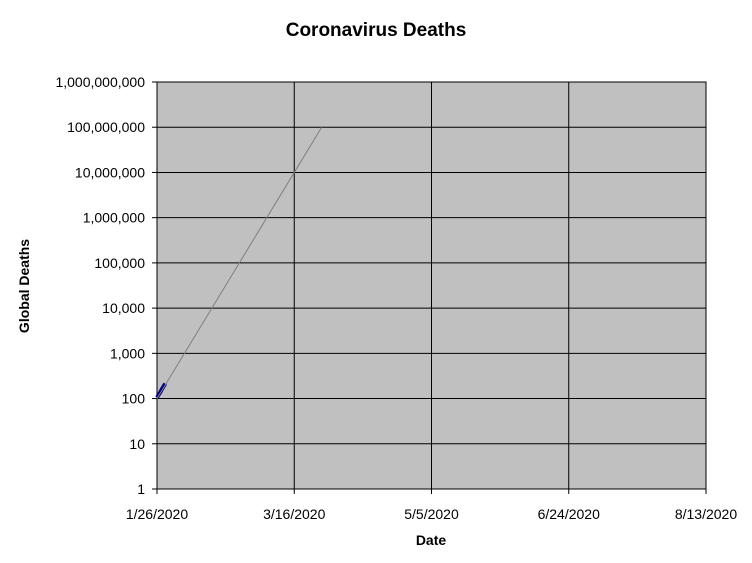  Describe the element at coordinates (294, 514) in the screenshot. I see `x-tick-label: 3/16/2020` at that location.